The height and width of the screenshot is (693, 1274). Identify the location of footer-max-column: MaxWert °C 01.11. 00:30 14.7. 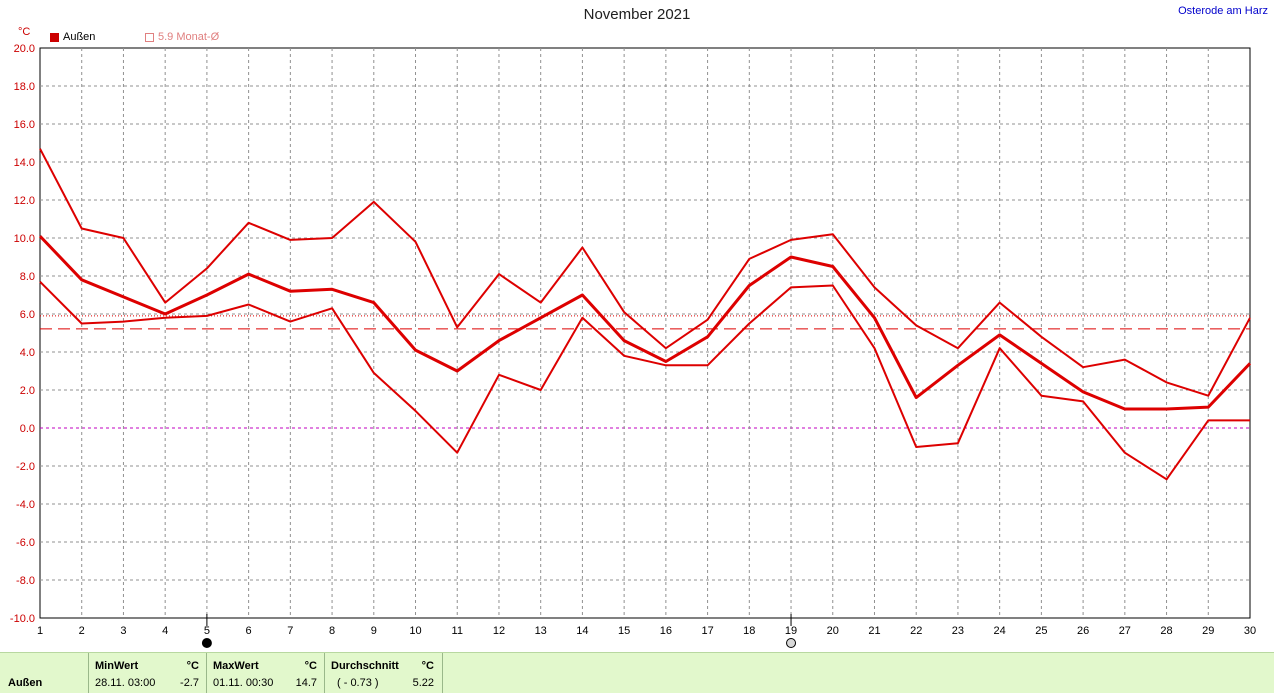
(265, 673).